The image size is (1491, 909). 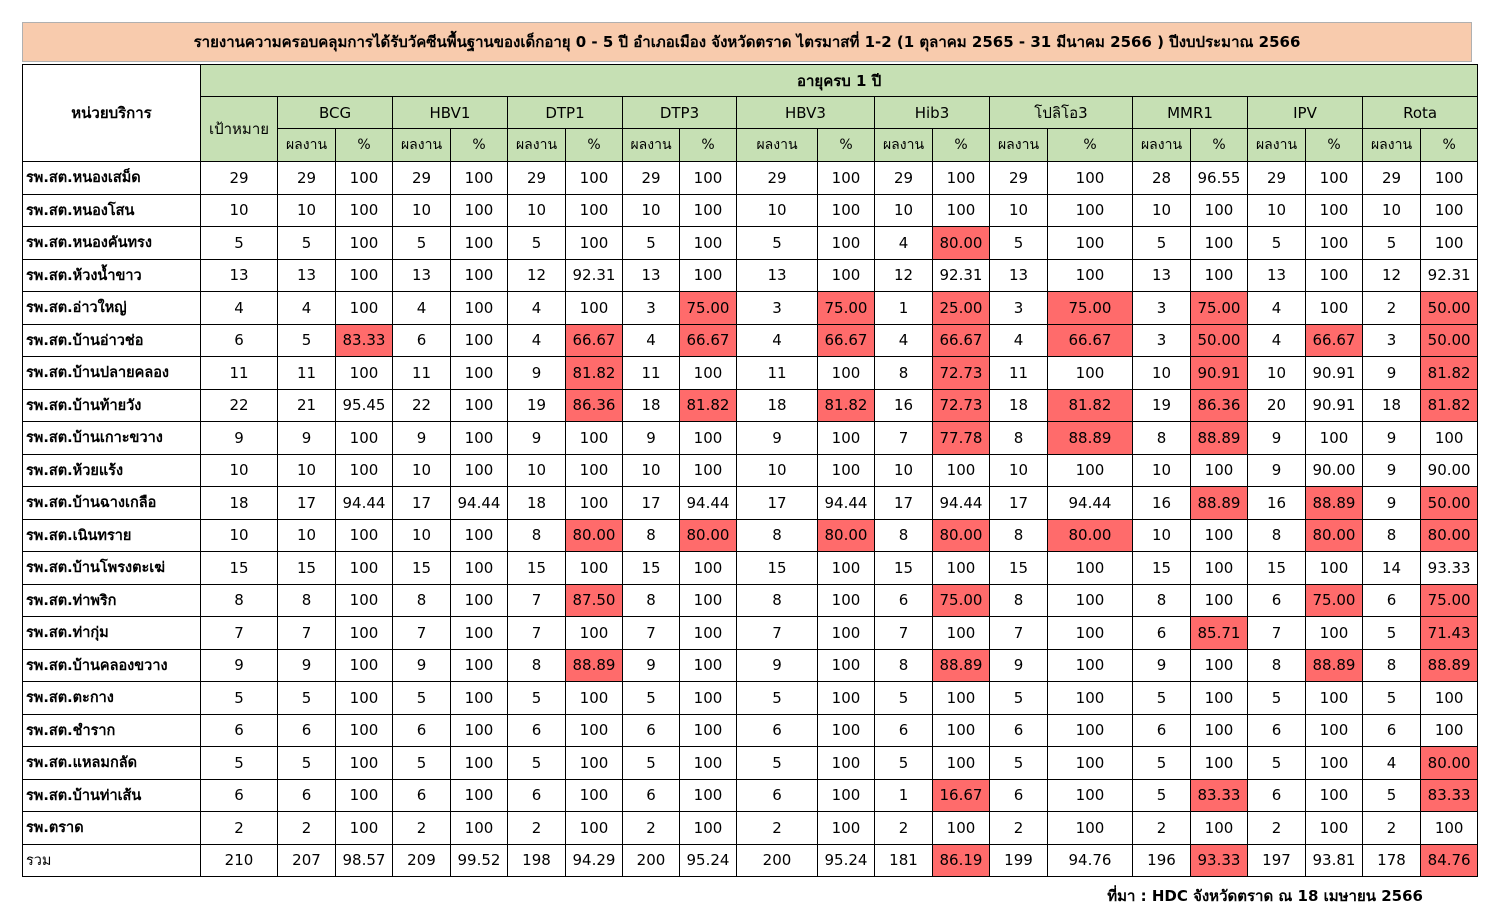 What do you see at coordinates (1018, 860) in the screenshot?
I see `result-value: 199` at bounding box center [1018, 860].